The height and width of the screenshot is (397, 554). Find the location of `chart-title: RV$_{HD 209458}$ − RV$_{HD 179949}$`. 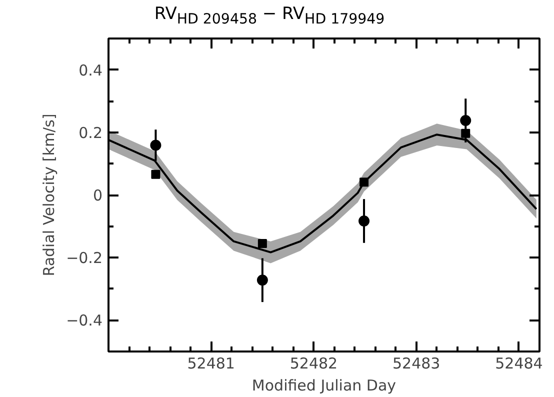

chart-title: RV$_{HD 209458}$ − RV$_{HD 179949}$ is located at coordinates (269, 16).